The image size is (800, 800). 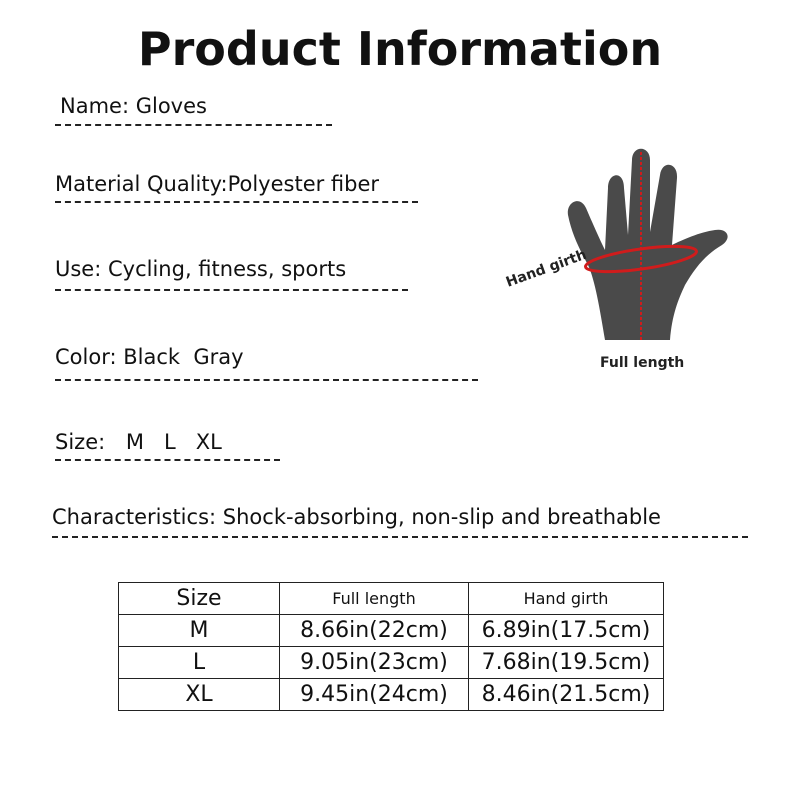 I want to click on table-row: XL 9.45in(24cm) 8.46in(21.5cm), so click(x=391, y=694).